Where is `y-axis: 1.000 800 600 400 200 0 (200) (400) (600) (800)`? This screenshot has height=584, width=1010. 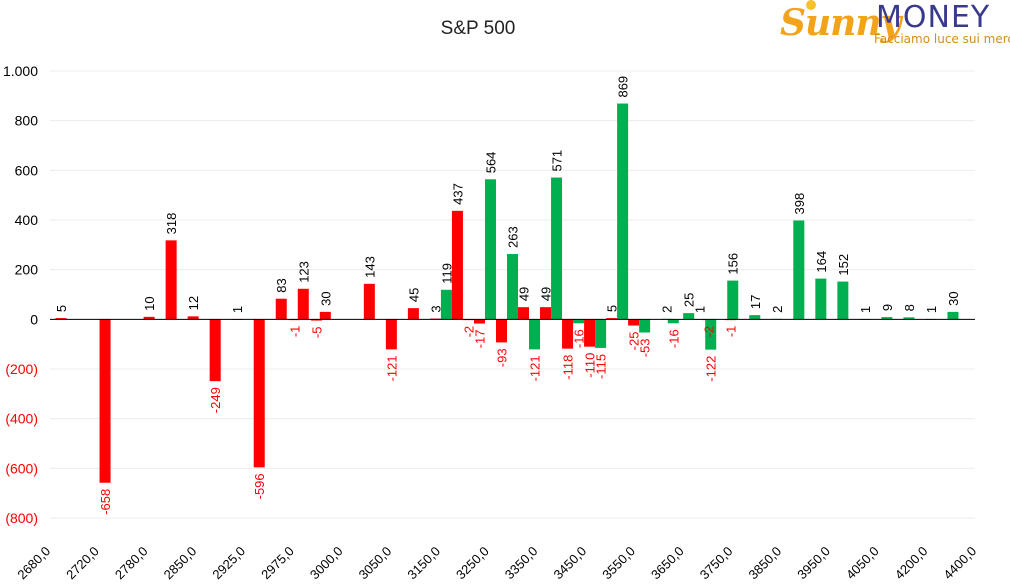 y-axis: 1.000 800 600 400 200 0 (200) (400) (600) (800) is located at coordinates (20, 294).